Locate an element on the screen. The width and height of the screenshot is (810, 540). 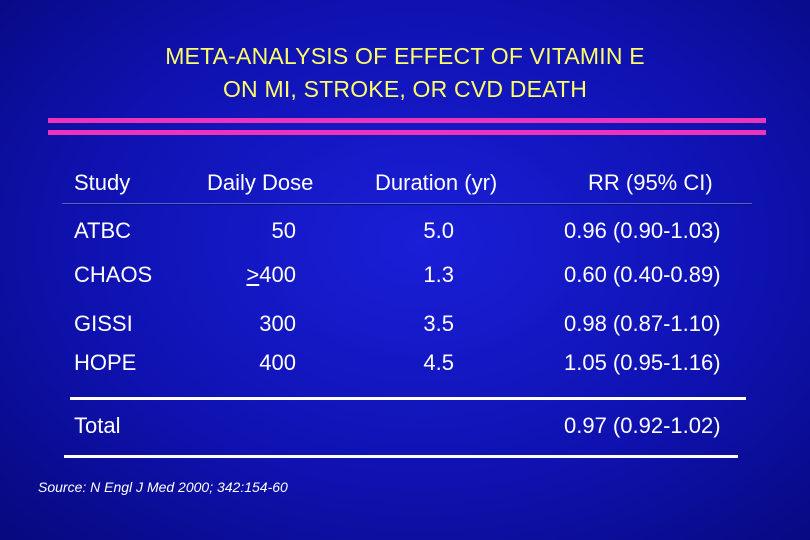
dose-value: 300 is located at coordinates (277, 323).